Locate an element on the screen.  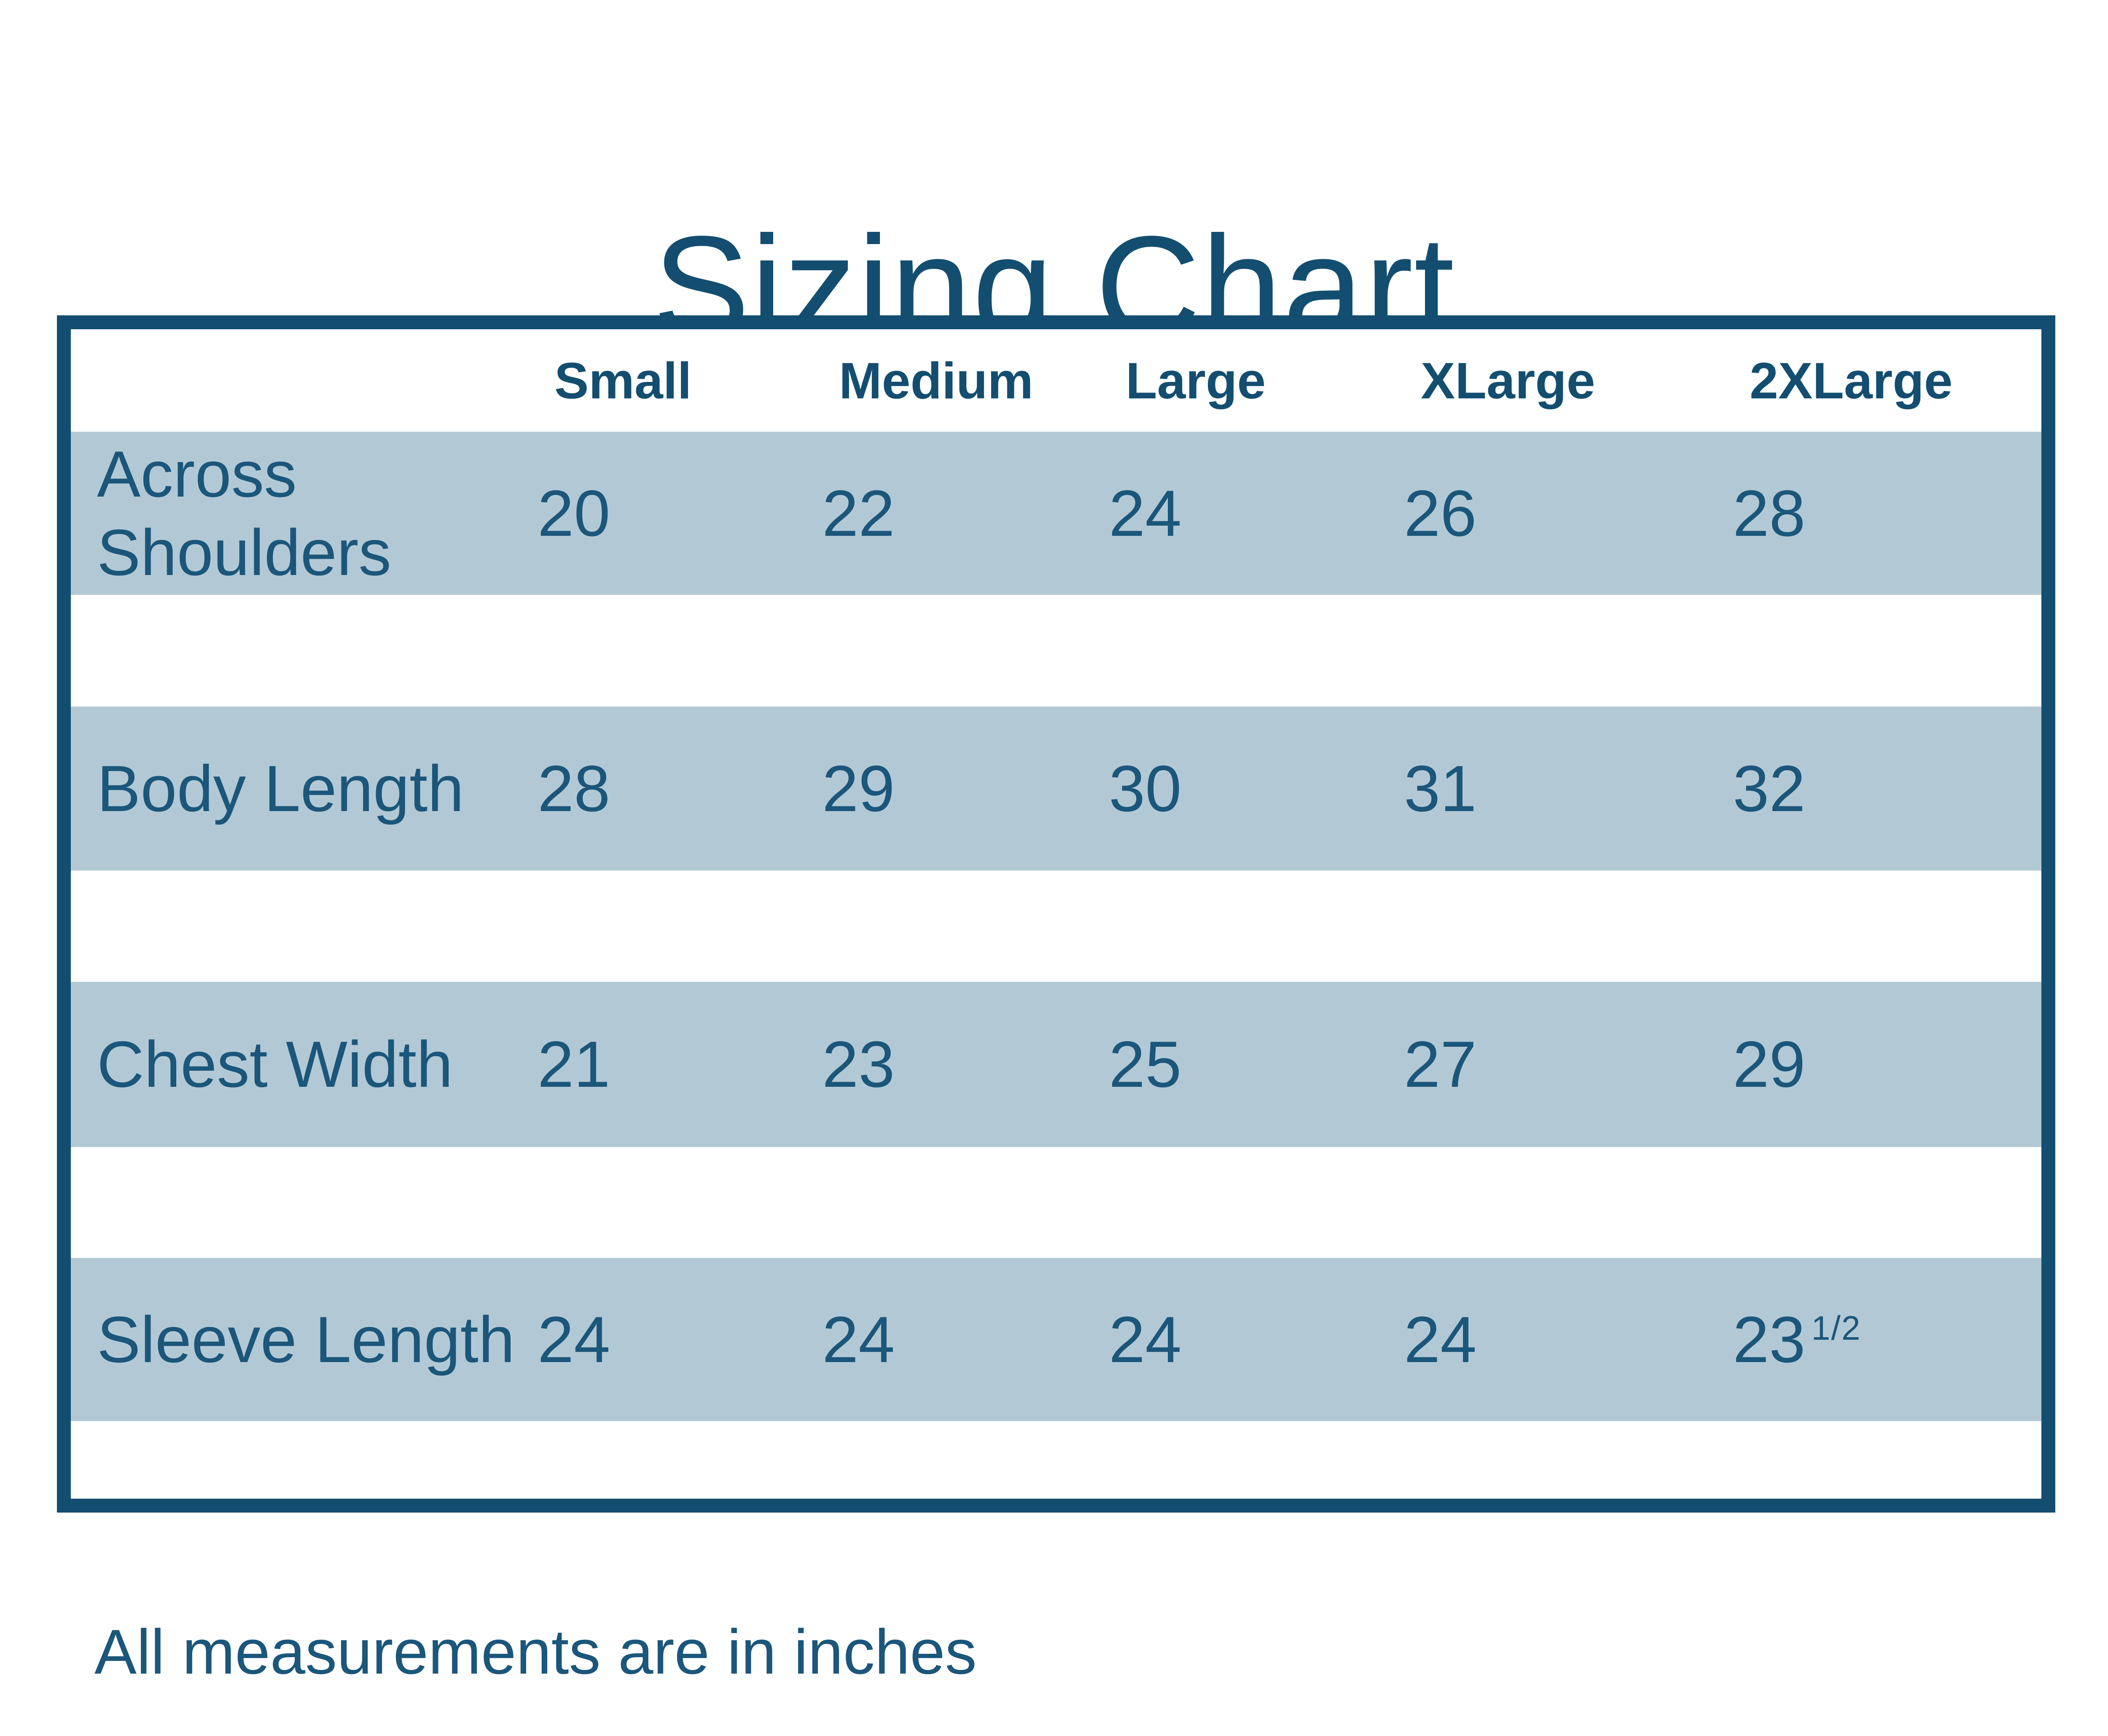
row-label: Body Length is located at coordinates (280, 788).